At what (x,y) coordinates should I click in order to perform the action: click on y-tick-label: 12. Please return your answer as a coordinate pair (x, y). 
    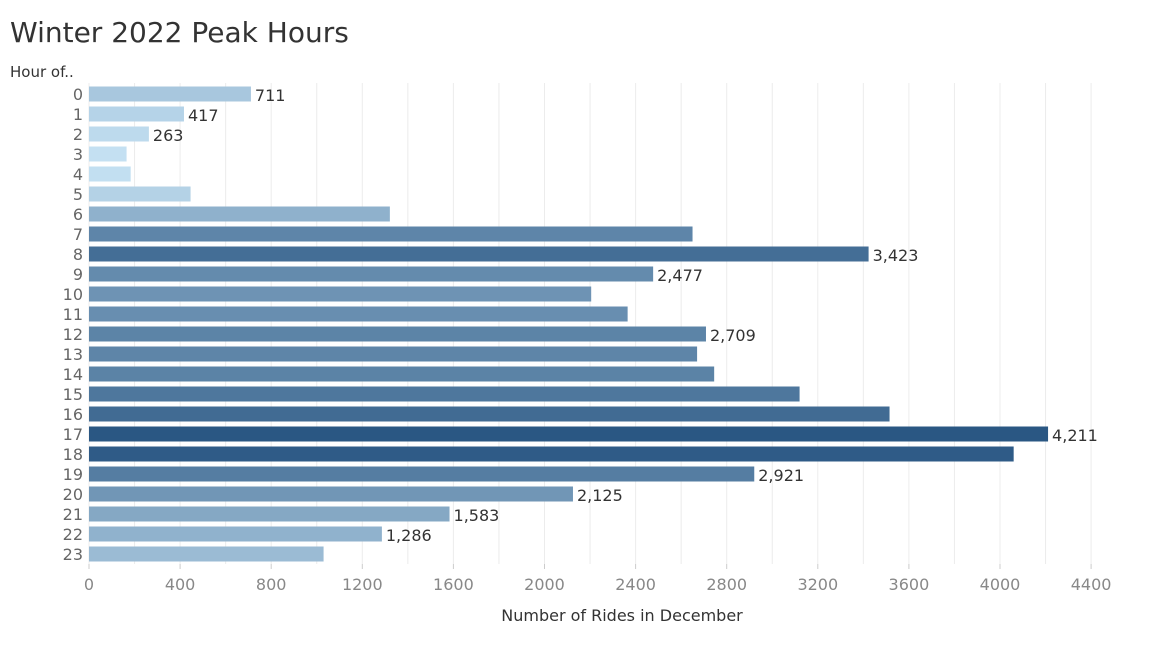
    Looking at the image, I should click on (73, 334).